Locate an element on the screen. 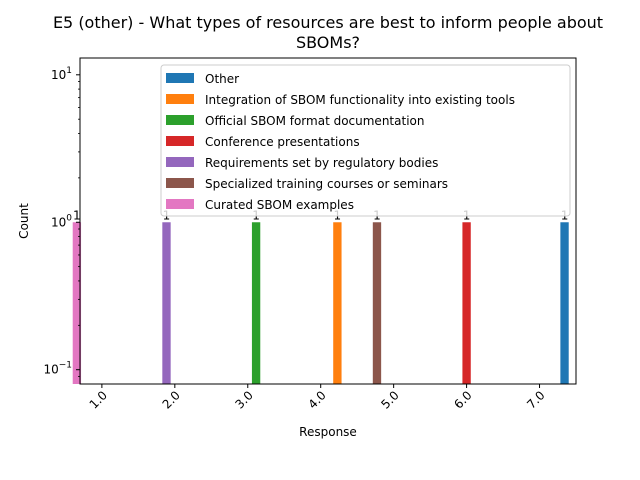 The image size is (640, 480). y-tick-label-1: 100 is located at coordinates (61, 221).